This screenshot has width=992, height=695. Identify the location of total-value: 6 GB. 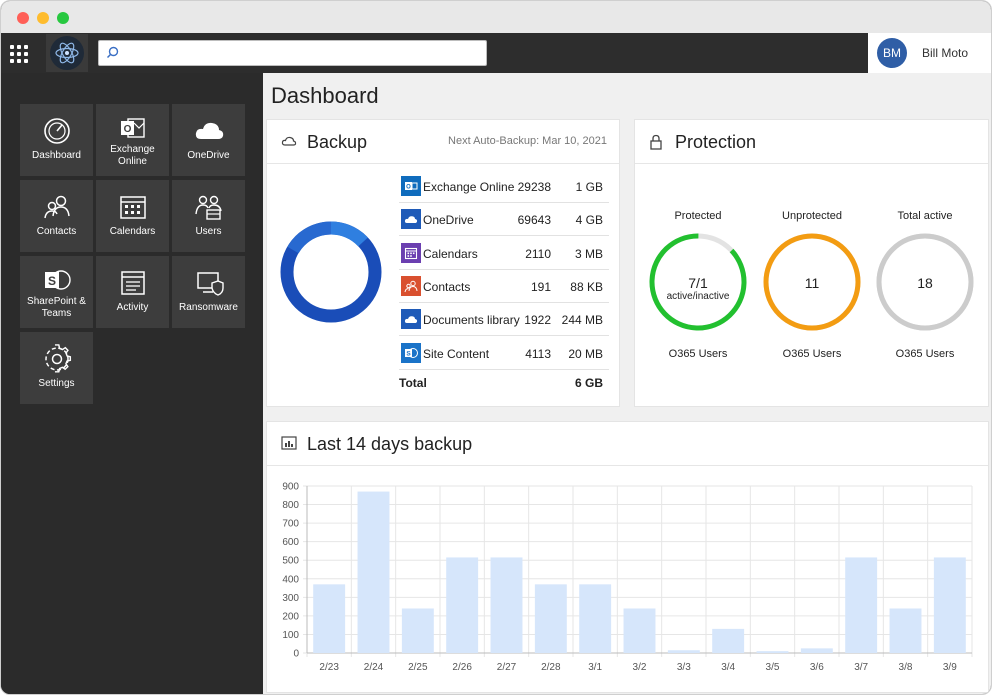
(588, 383).